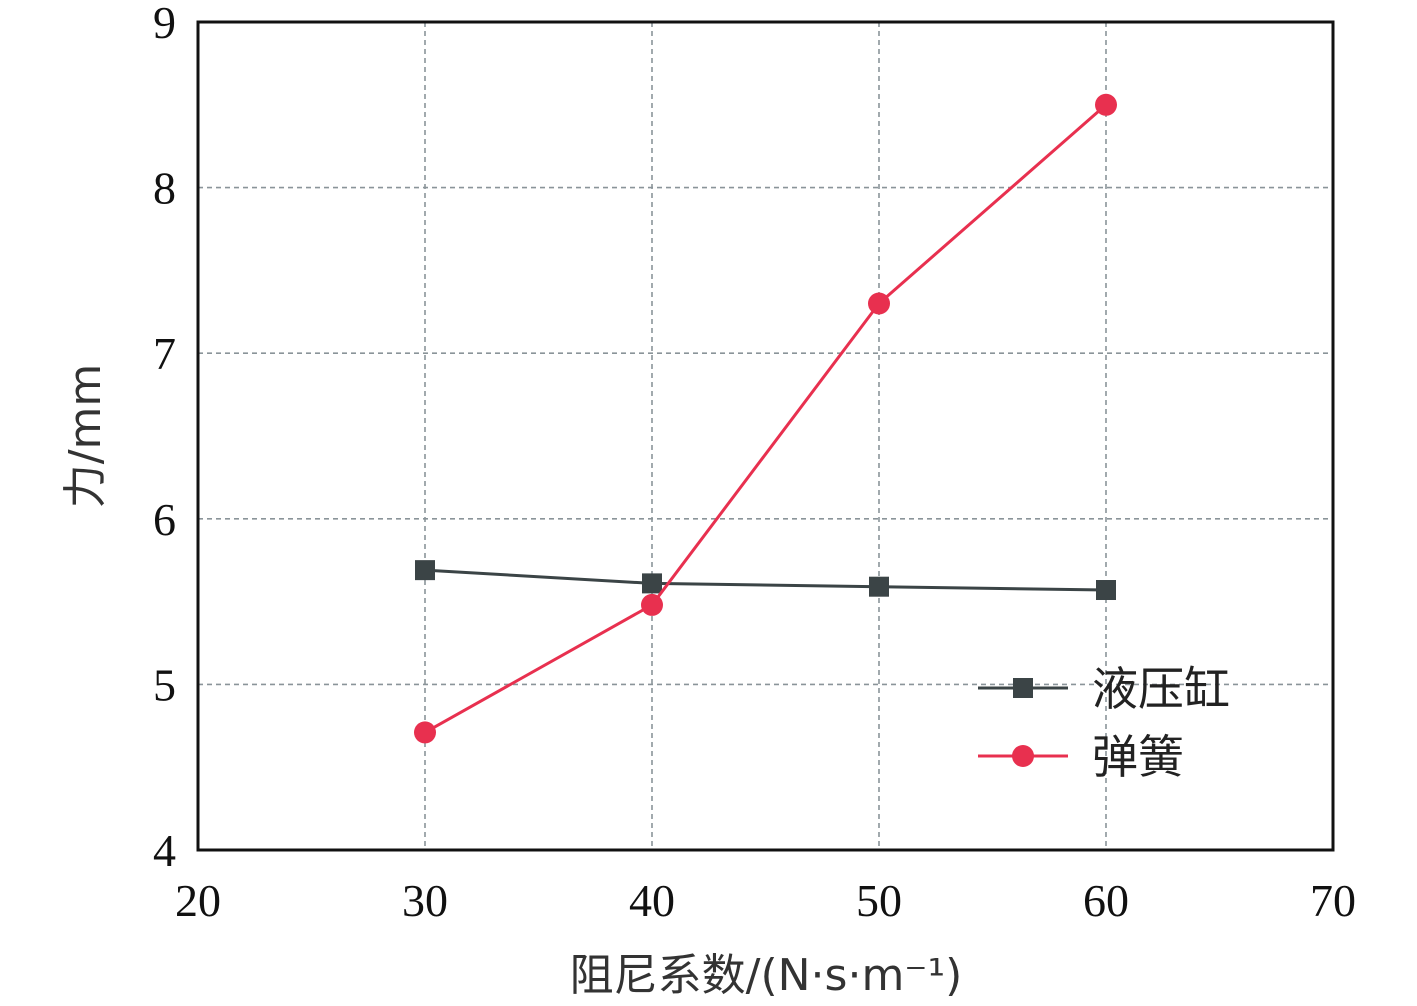 The height and width of the screenshot is (1006, 1417). I want to click on y-tick-label: 9, so click(164, 24).